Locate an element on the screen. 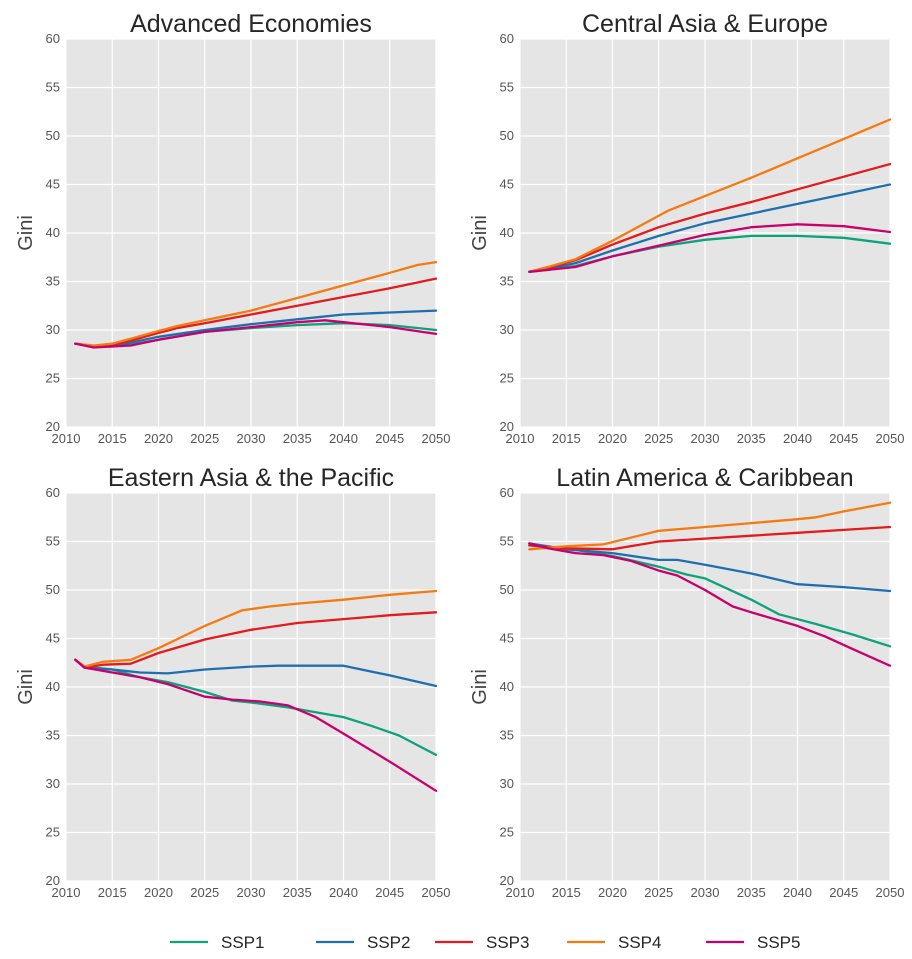 Image resolution: width=912 pixels, height=959 pixels. series-line-ssp2 is located at coordinates (710, 228).